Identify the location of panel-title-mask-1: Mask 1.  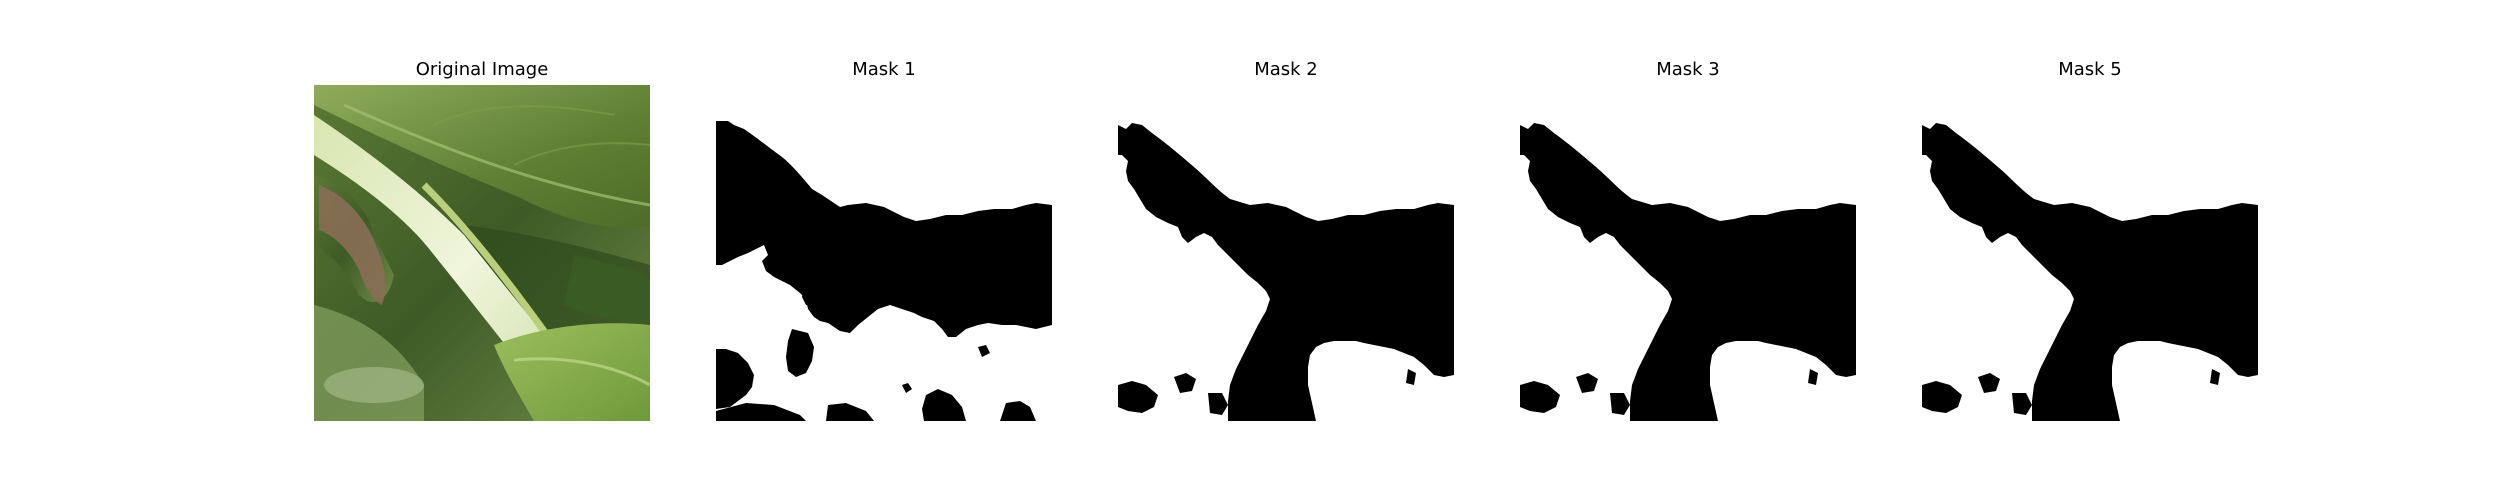
(884, 69).